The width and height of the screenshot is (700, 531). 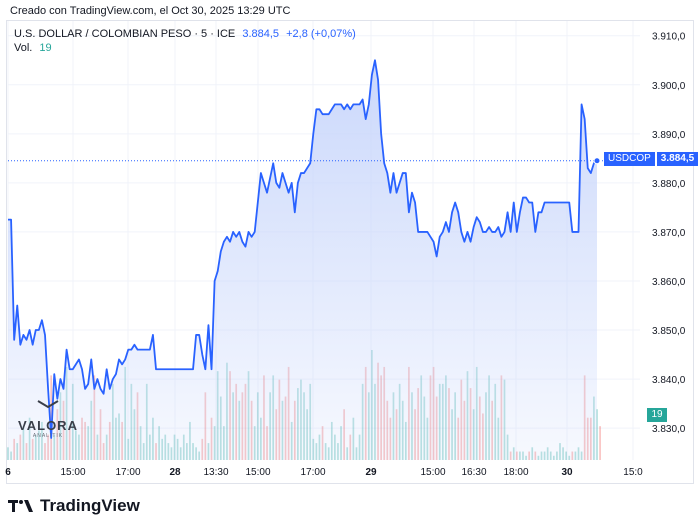 What do you see at coordinates (669, 380) in the screenshot?
I see `y-tick-label: 3.840,0` at bounding box center [669, 380].